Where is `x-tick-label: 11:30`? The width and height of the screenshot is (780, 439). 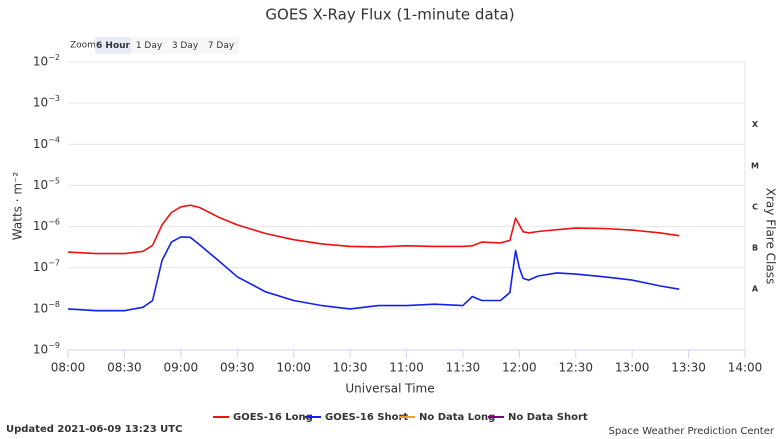 x-tick-label: 11:30 is located at coordinates (463, 368).